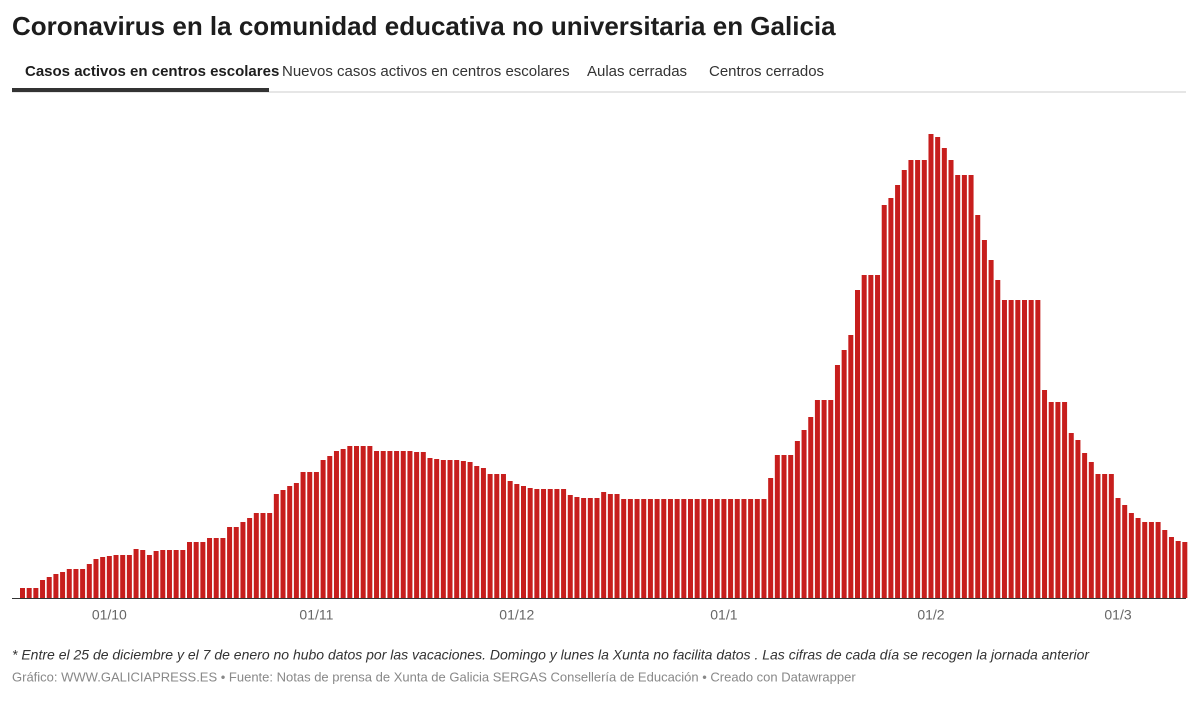 This screenshot has height=709, width=1199. Describe the element at coordinates (516, 615) in the screenshot. I see `x-tick-label: 01/12` at that location.